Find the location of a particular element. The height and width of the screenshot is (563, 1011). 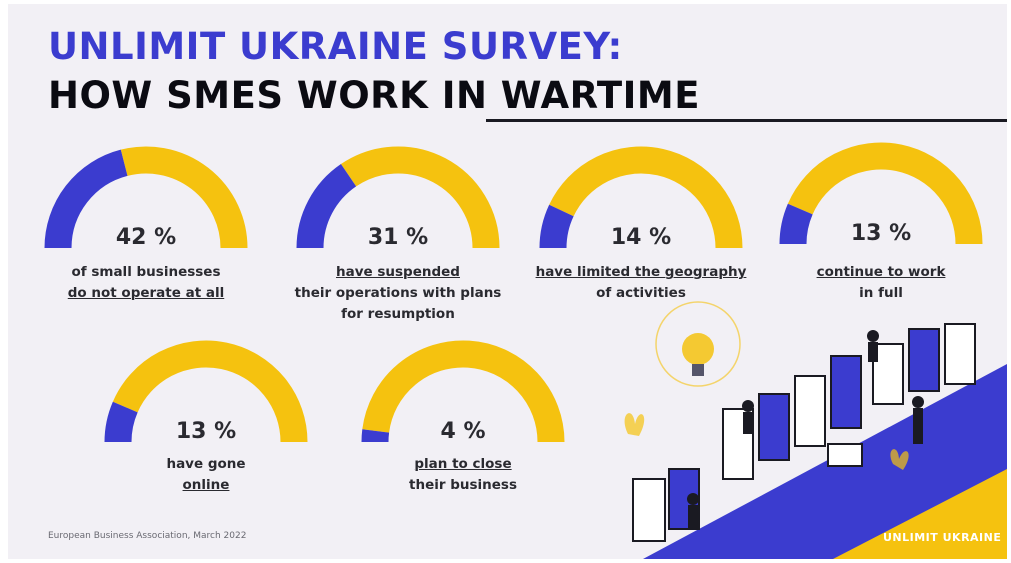

gauge-caption: plan to close their business is located at coordinates (463, 475).